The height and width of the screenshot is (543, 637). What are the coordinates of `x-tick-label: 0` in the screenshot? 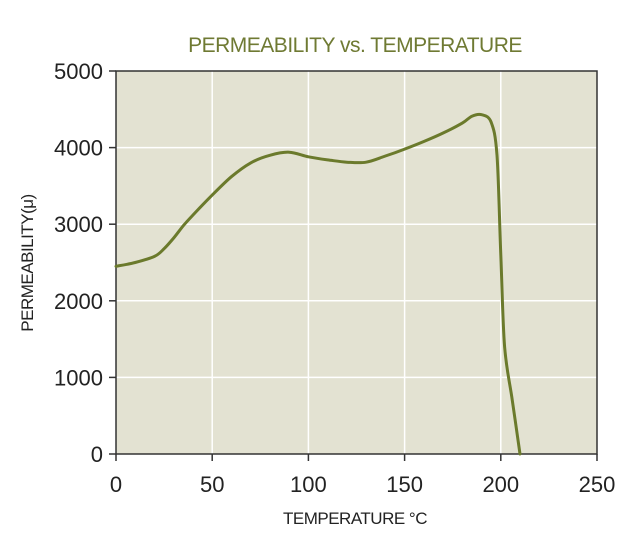 It's located at (116, 484).